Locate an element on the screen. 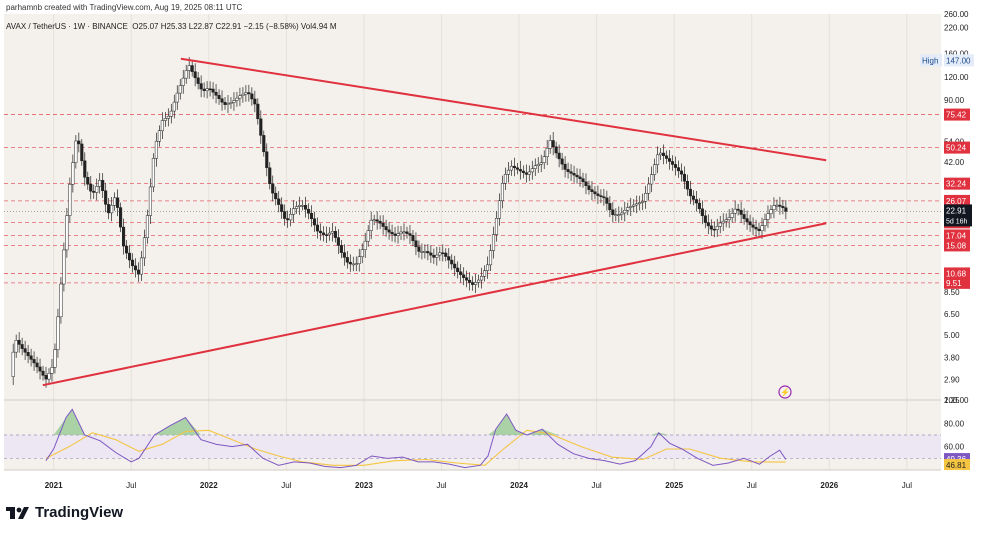 The width and height of the screenshot is (984, 536). rsi-ma-line is located at coordinates (415, 447).